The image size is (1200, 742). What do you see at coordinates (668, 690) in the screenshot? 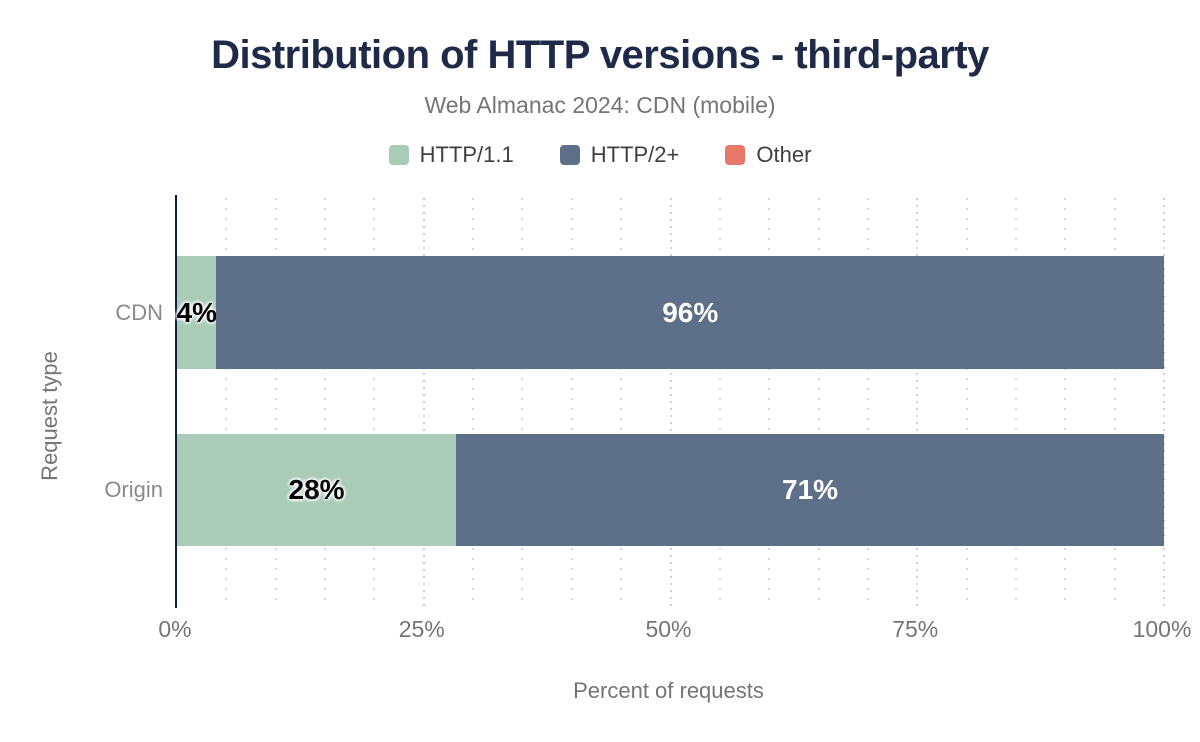
I see `x-axis-title: Percent of requests` at bounding box center [668, 690].